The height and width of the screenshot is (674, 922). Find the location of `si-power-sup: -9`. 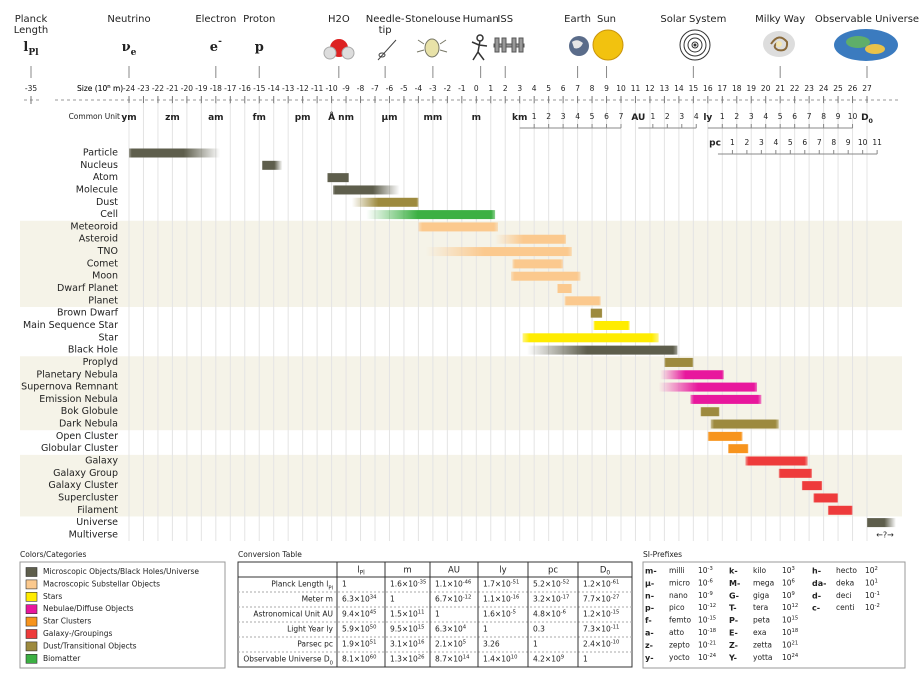

si-power-sup: -9 is located at coordinates (710, 593).